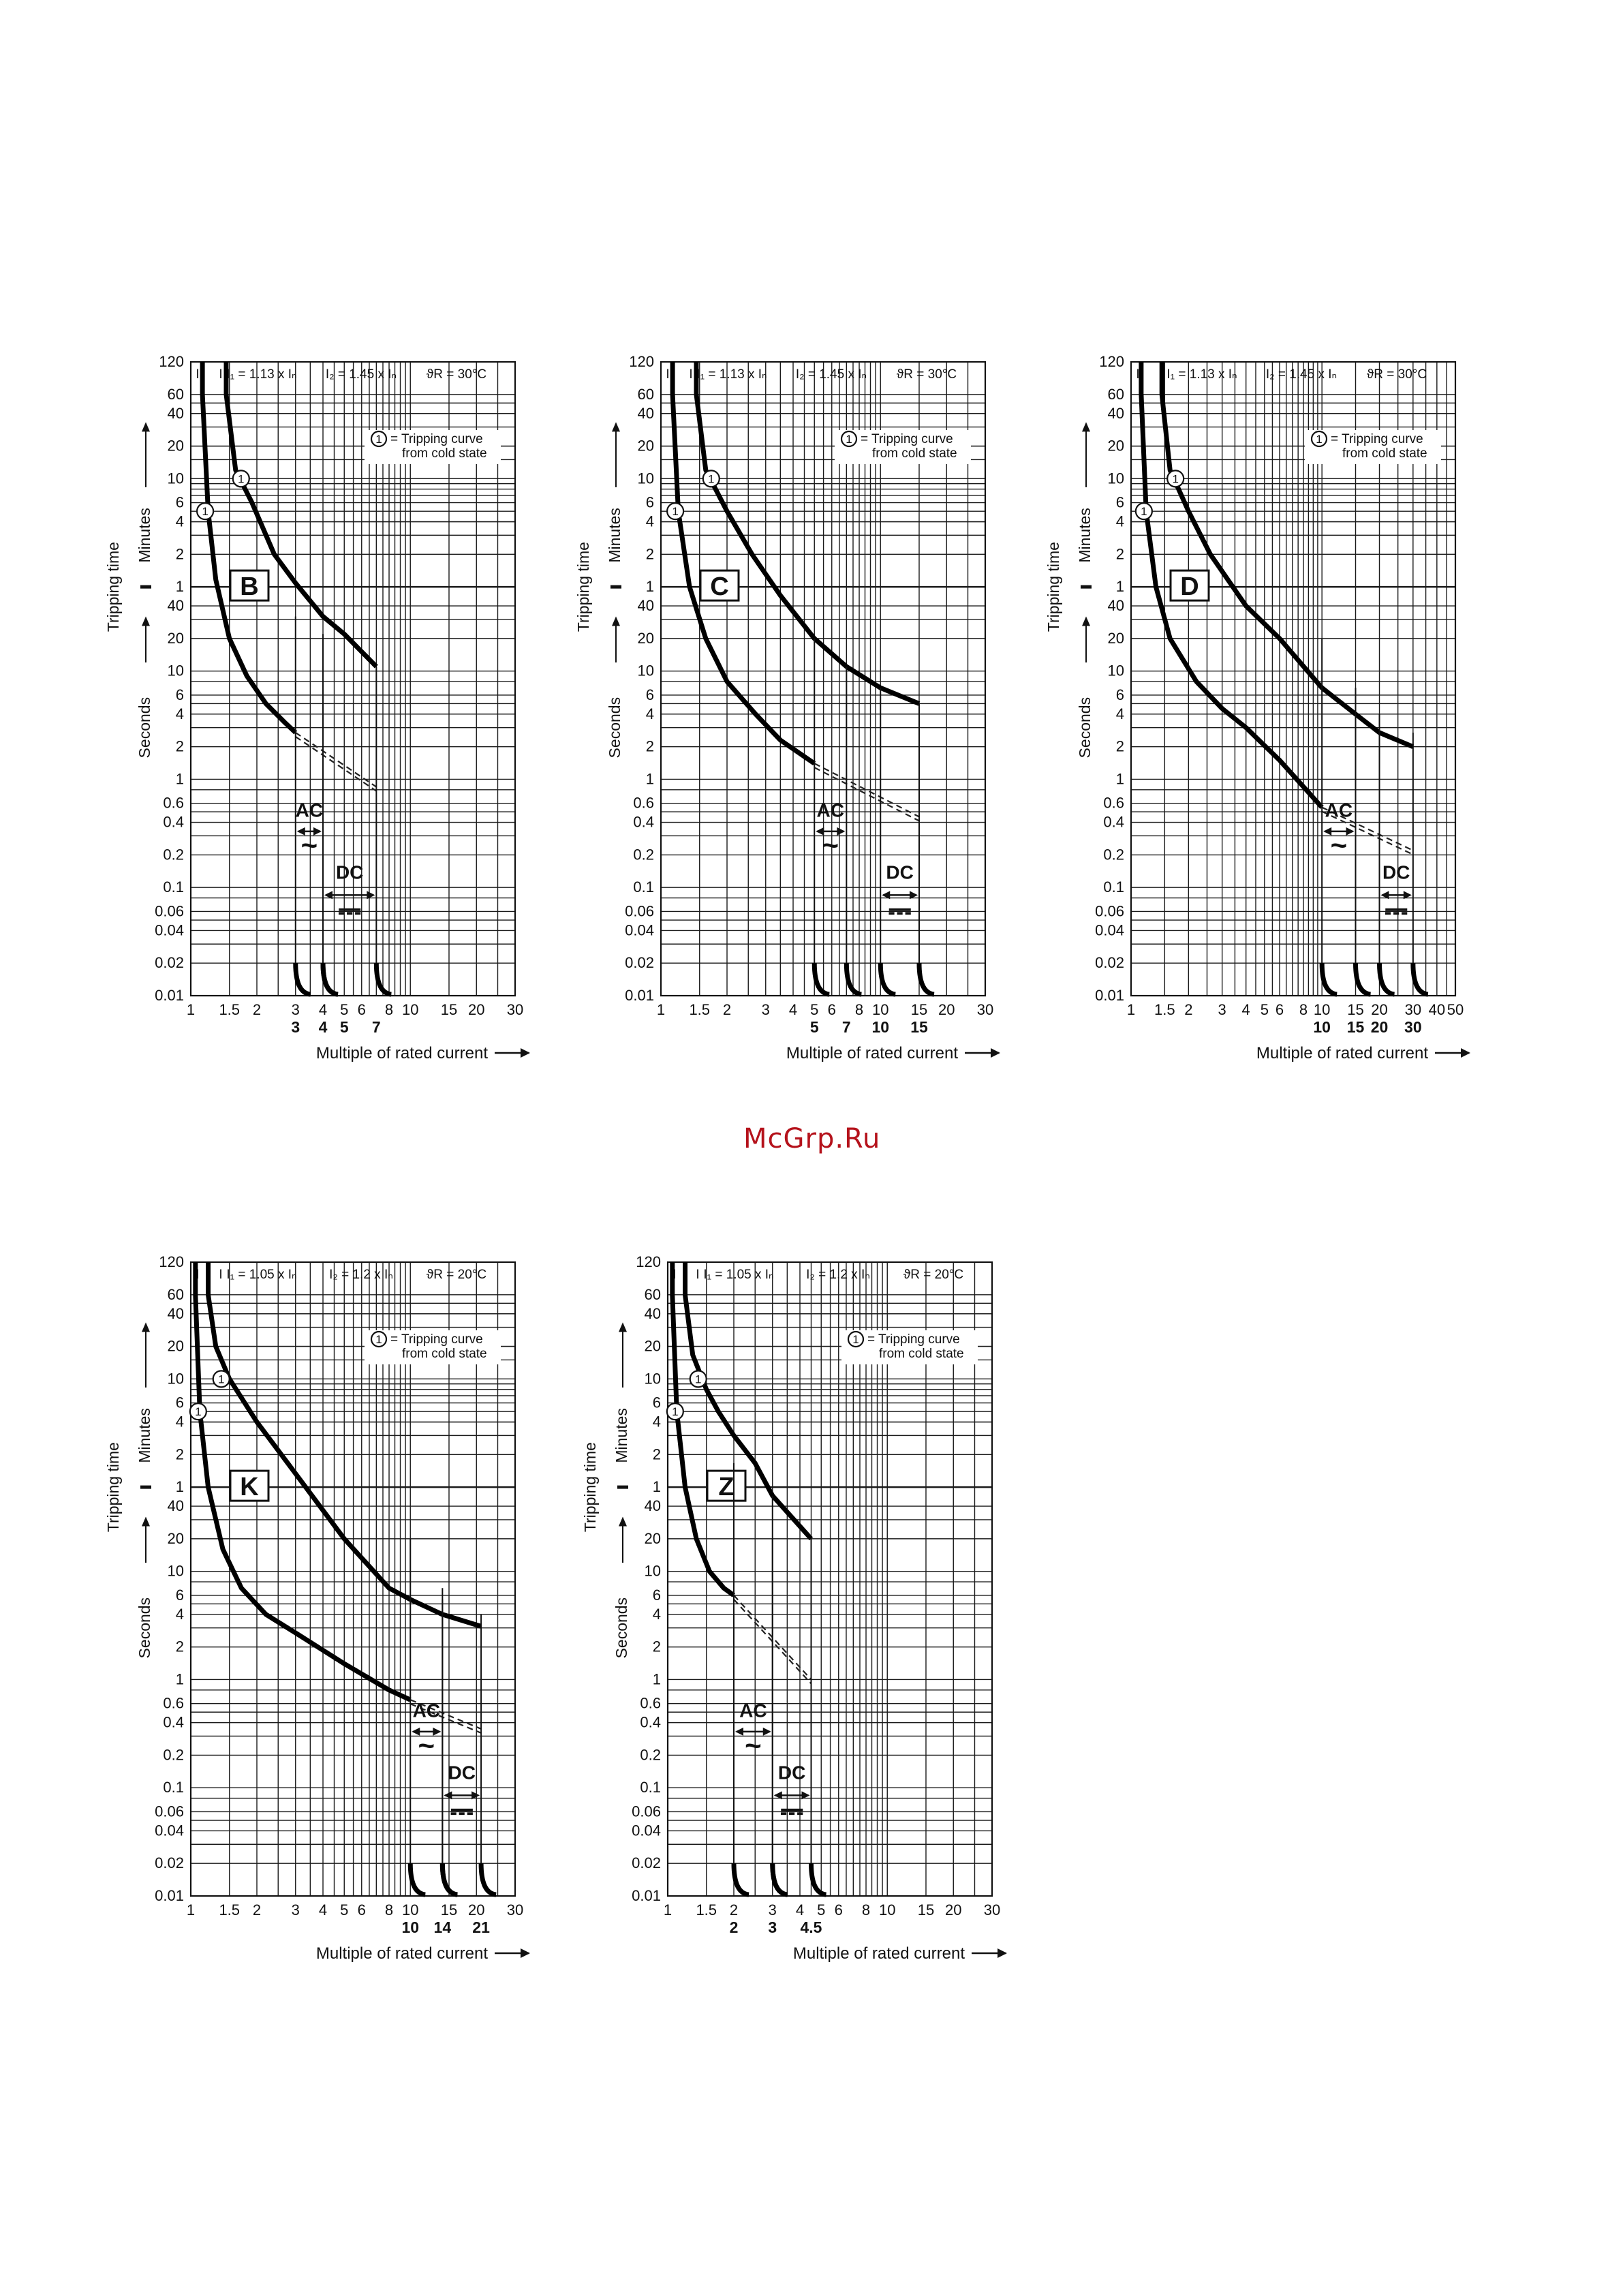 This screenshot has height=2296, width=1623. What do you see at coordinates (812, 1138) in the screenshot?
I see `watermark: McGrp.Ru` at bounding box center [812, 1138].